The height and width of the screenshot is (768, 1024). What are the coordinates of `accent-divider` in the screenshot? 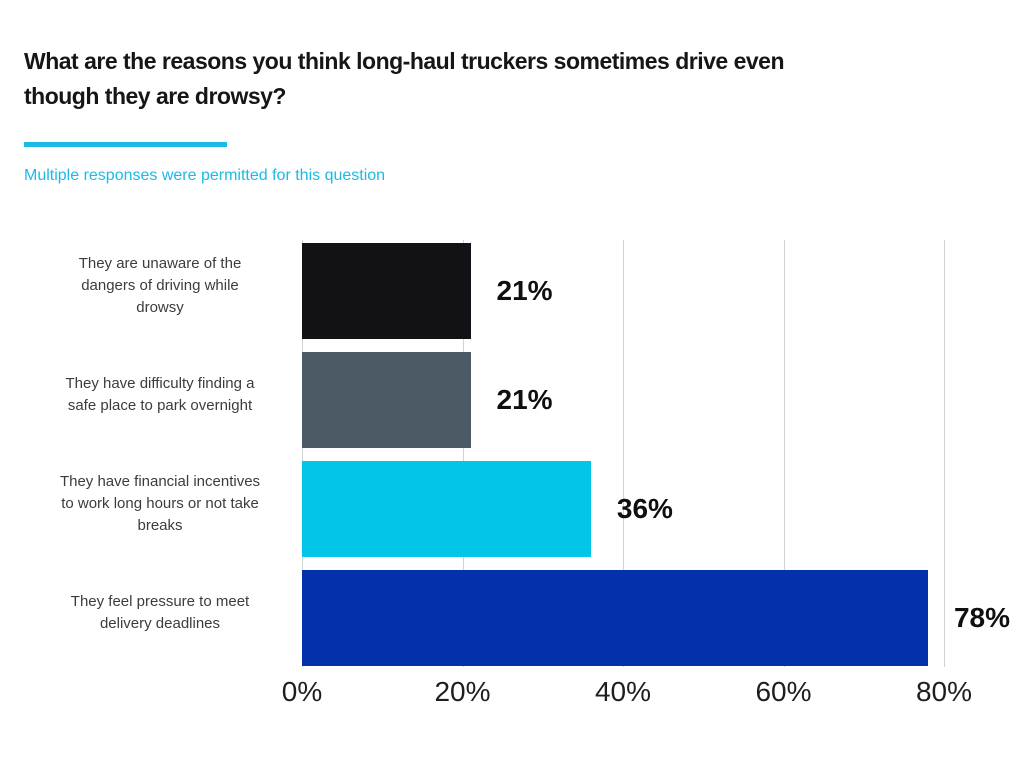 It's located at (125, 144).